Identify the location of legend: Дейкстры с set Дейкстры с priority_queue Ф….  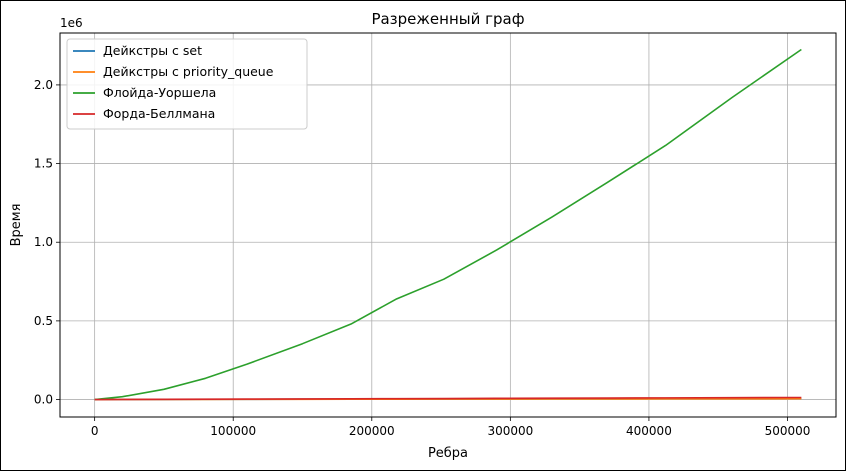
(187, 84).